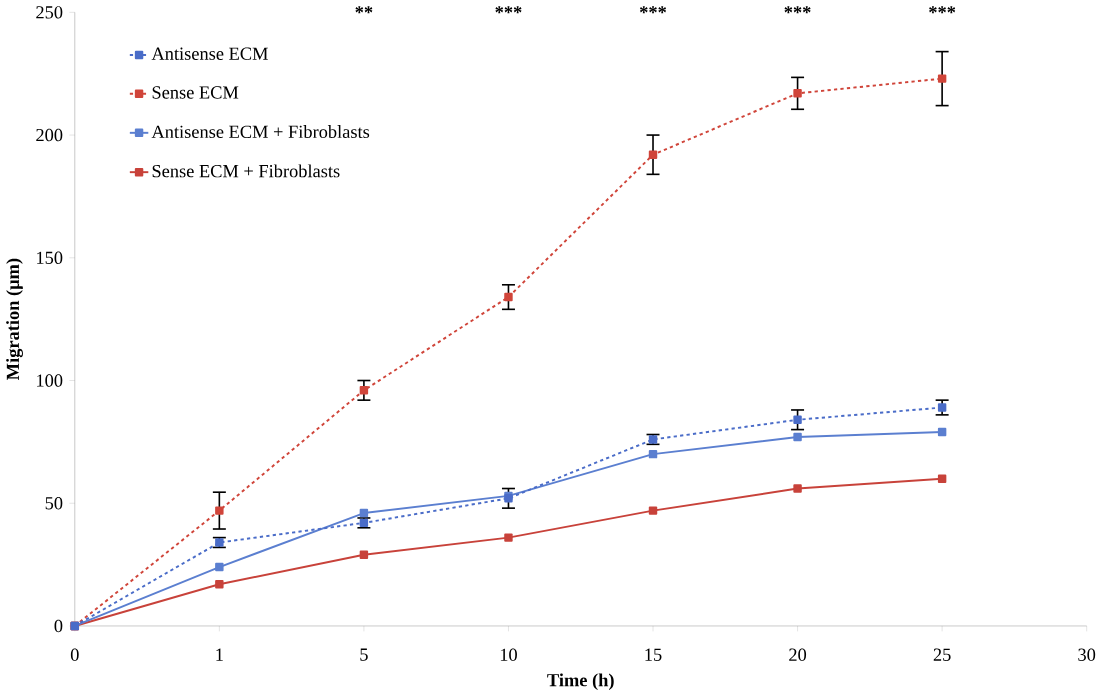 The width and height of the screenshot is (1102, 696). I want to click on legend-label: Sense ECM, so click(195, 92).